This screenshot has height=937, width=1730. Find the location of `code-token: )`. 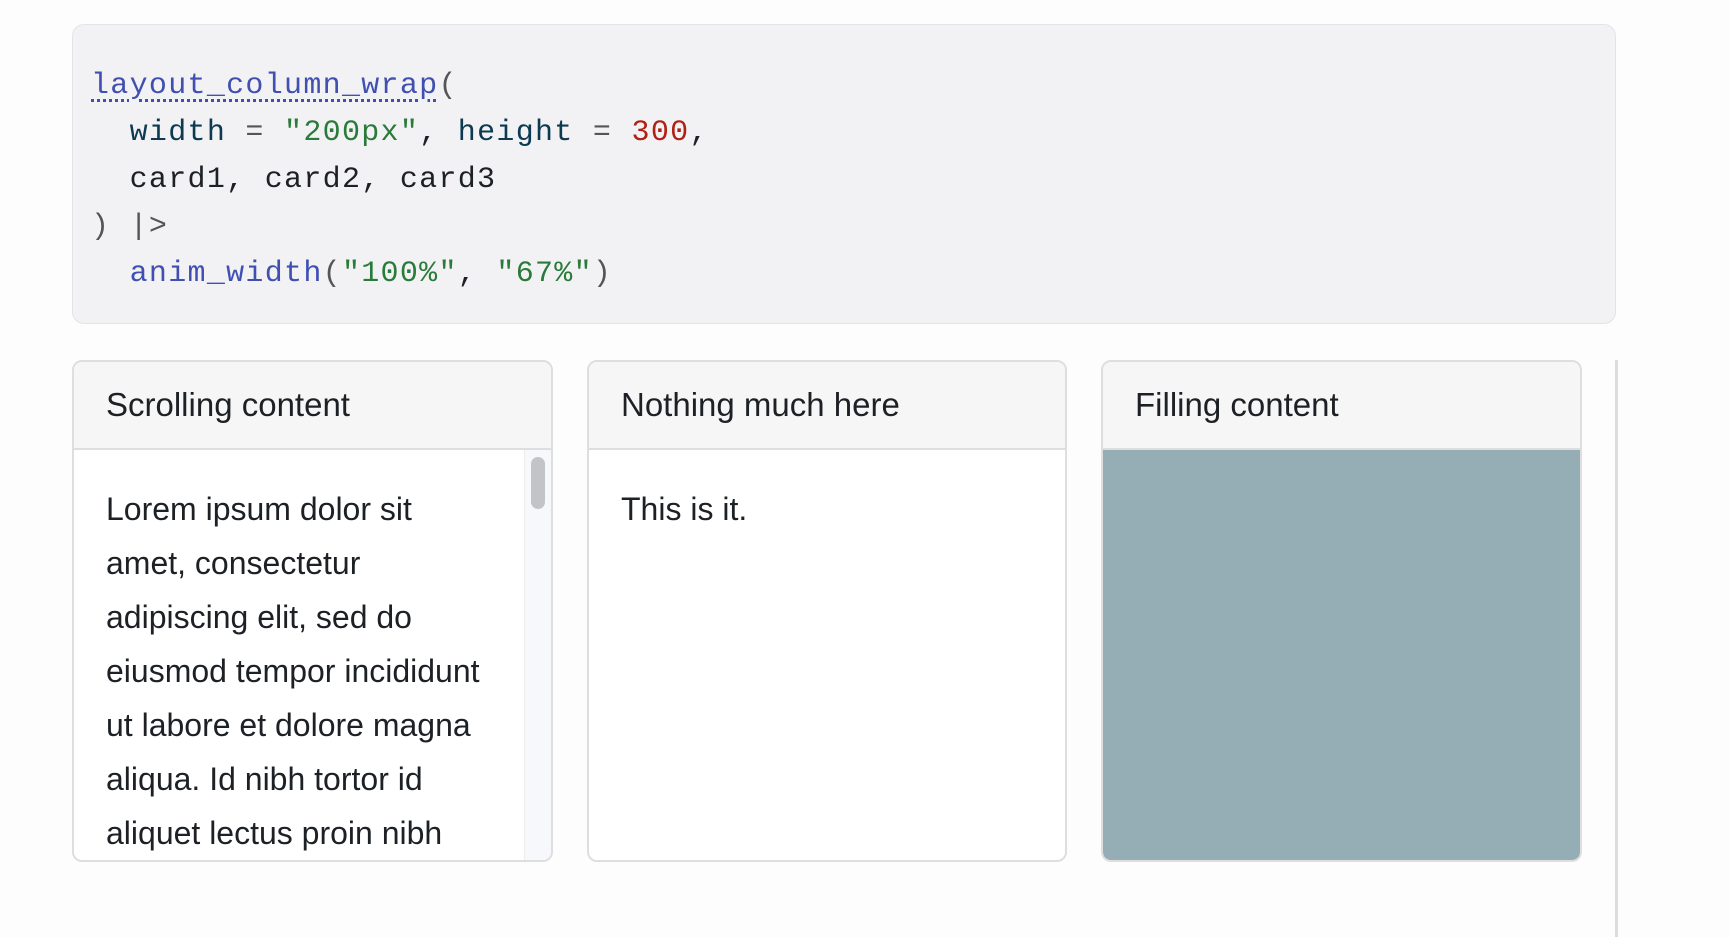

code-token: ) is located at coordinates (602, 274).